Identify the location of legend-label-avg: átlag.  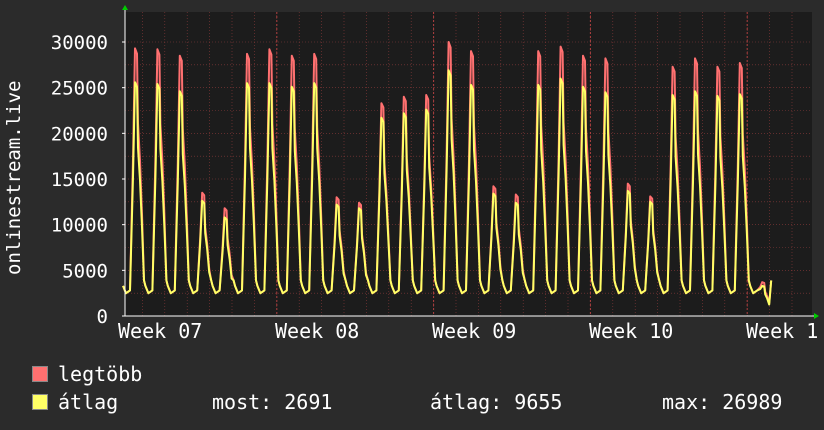
(88, 402).